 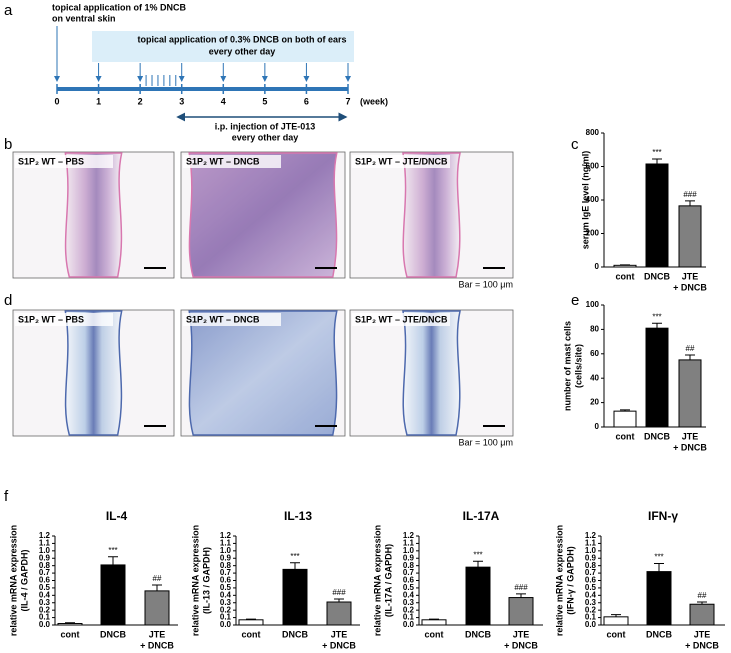 I want to click on y-axis-label: relative mRNA expression, so click(x=559, y=580).